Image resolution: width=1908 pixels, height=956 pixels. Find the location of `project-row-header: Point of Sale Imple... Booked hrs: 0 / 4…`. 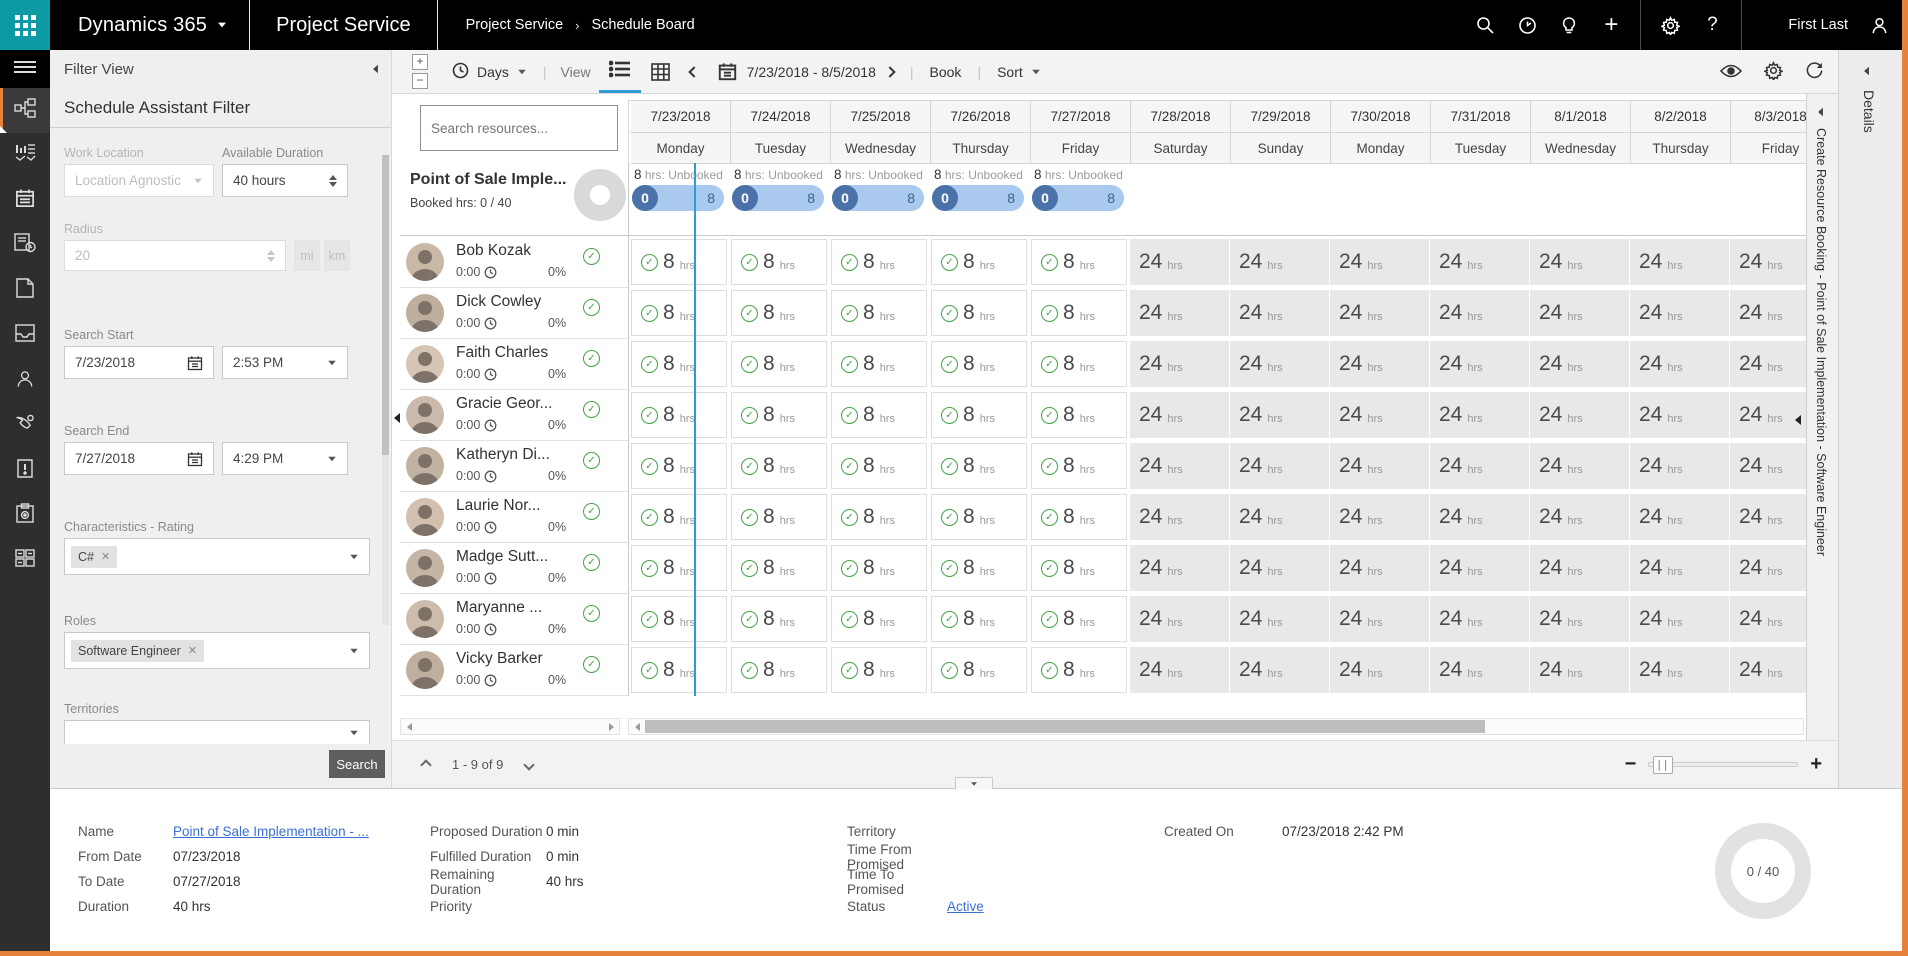

project-row-header: Point of Sale Imple... Booked hrs: 0 / 4… is located at coordinates (514, 199).